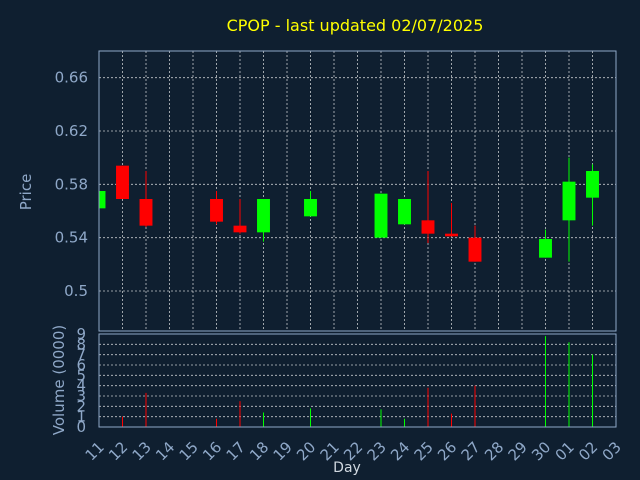  Describe the element at coordinates (612, 451) in the screenshot. I see `x-tick-label: 03` at that location.